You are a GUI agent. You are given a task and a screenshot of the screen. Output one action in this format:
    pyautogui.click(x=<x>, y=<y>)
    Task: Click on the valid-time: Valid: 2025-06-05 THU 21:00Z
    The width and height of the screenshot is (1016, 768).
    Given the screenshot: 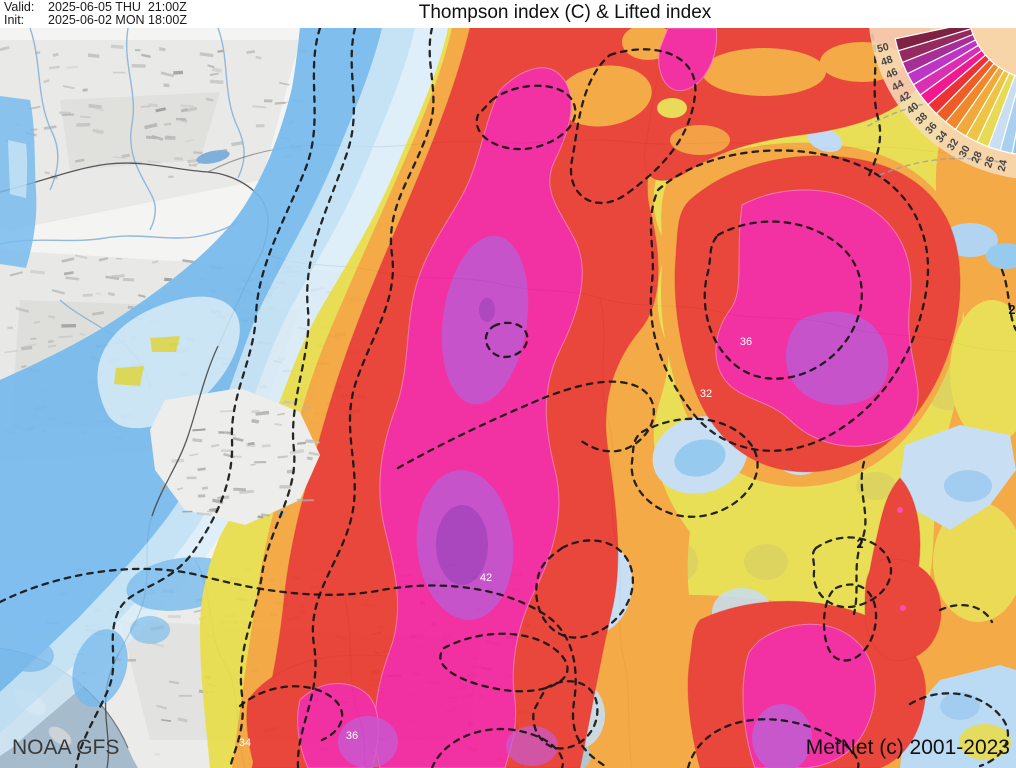 What is the action you would take?
    pyautogui.click(x=95, y=7)
    